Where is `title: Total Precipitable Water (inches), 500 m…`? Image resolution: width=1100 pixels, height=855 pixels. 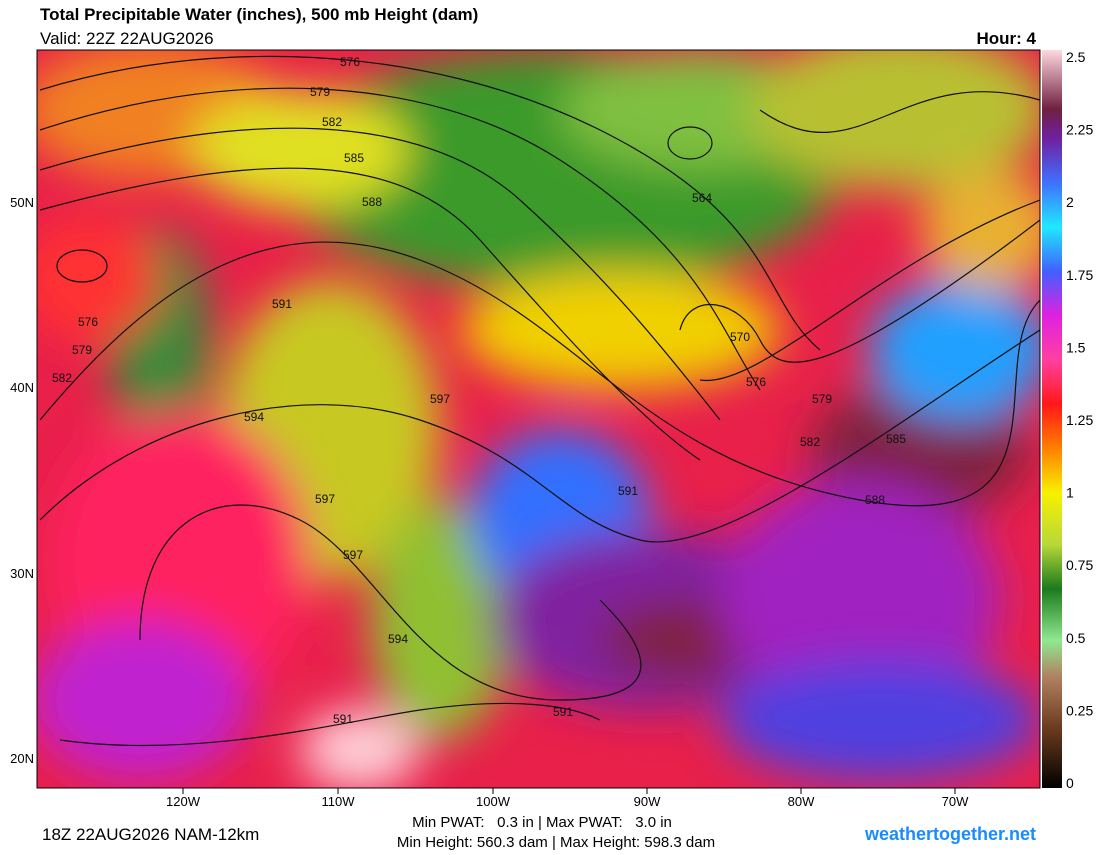 title: Total Precipitable Water (inches), 500 m… is located at coordinates (259, 14).